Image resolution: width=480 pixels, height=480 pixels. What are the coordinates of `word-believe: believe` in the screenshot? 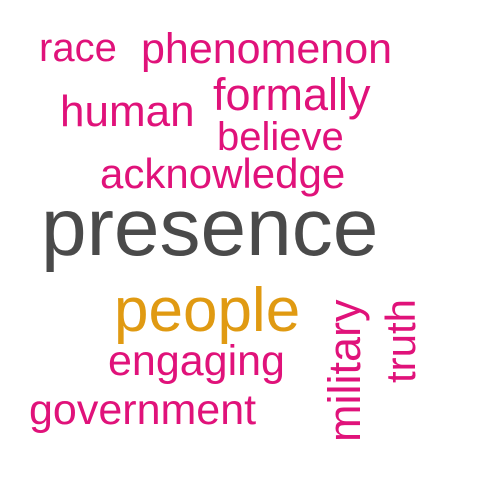 It's located at (280, 137).